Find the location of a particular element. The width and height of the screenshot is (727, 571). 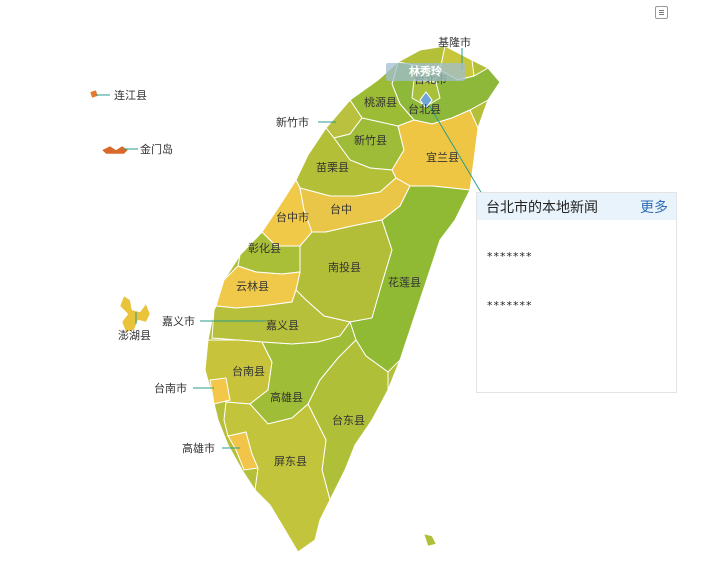

data-view-icon is located at coordinates (661, 12).